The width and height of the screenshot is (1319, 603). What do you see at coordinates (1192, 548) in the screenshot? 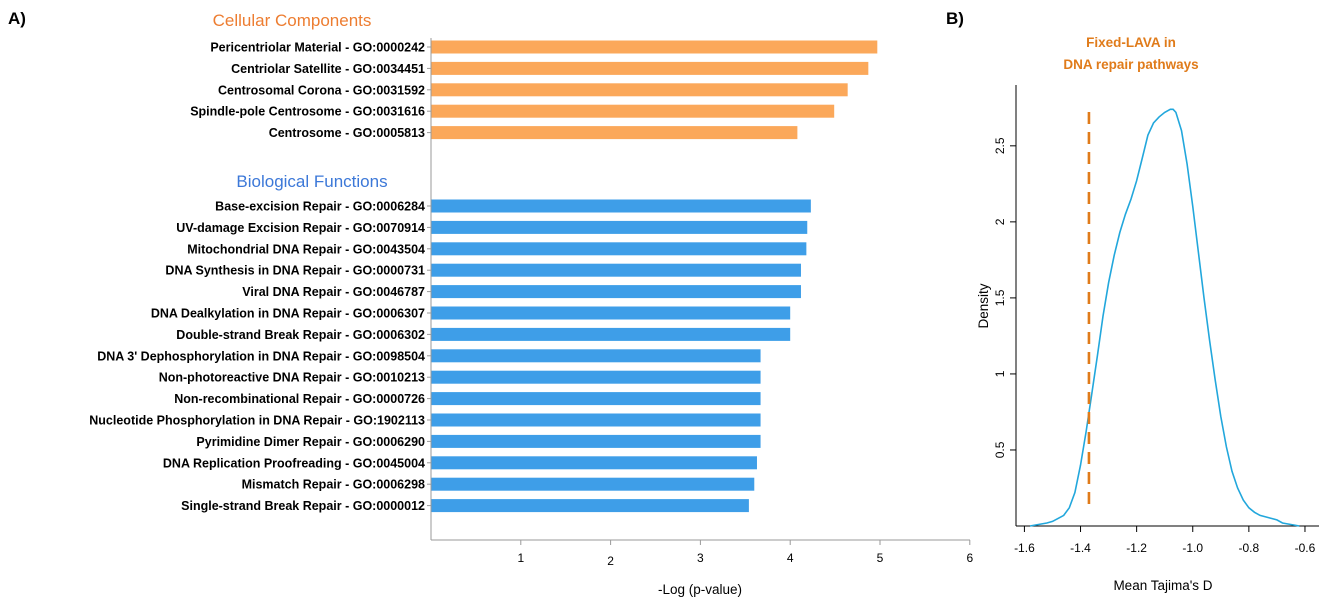
I see `density-x-tick-label: -1.0` at bounding box center [1192, 548].